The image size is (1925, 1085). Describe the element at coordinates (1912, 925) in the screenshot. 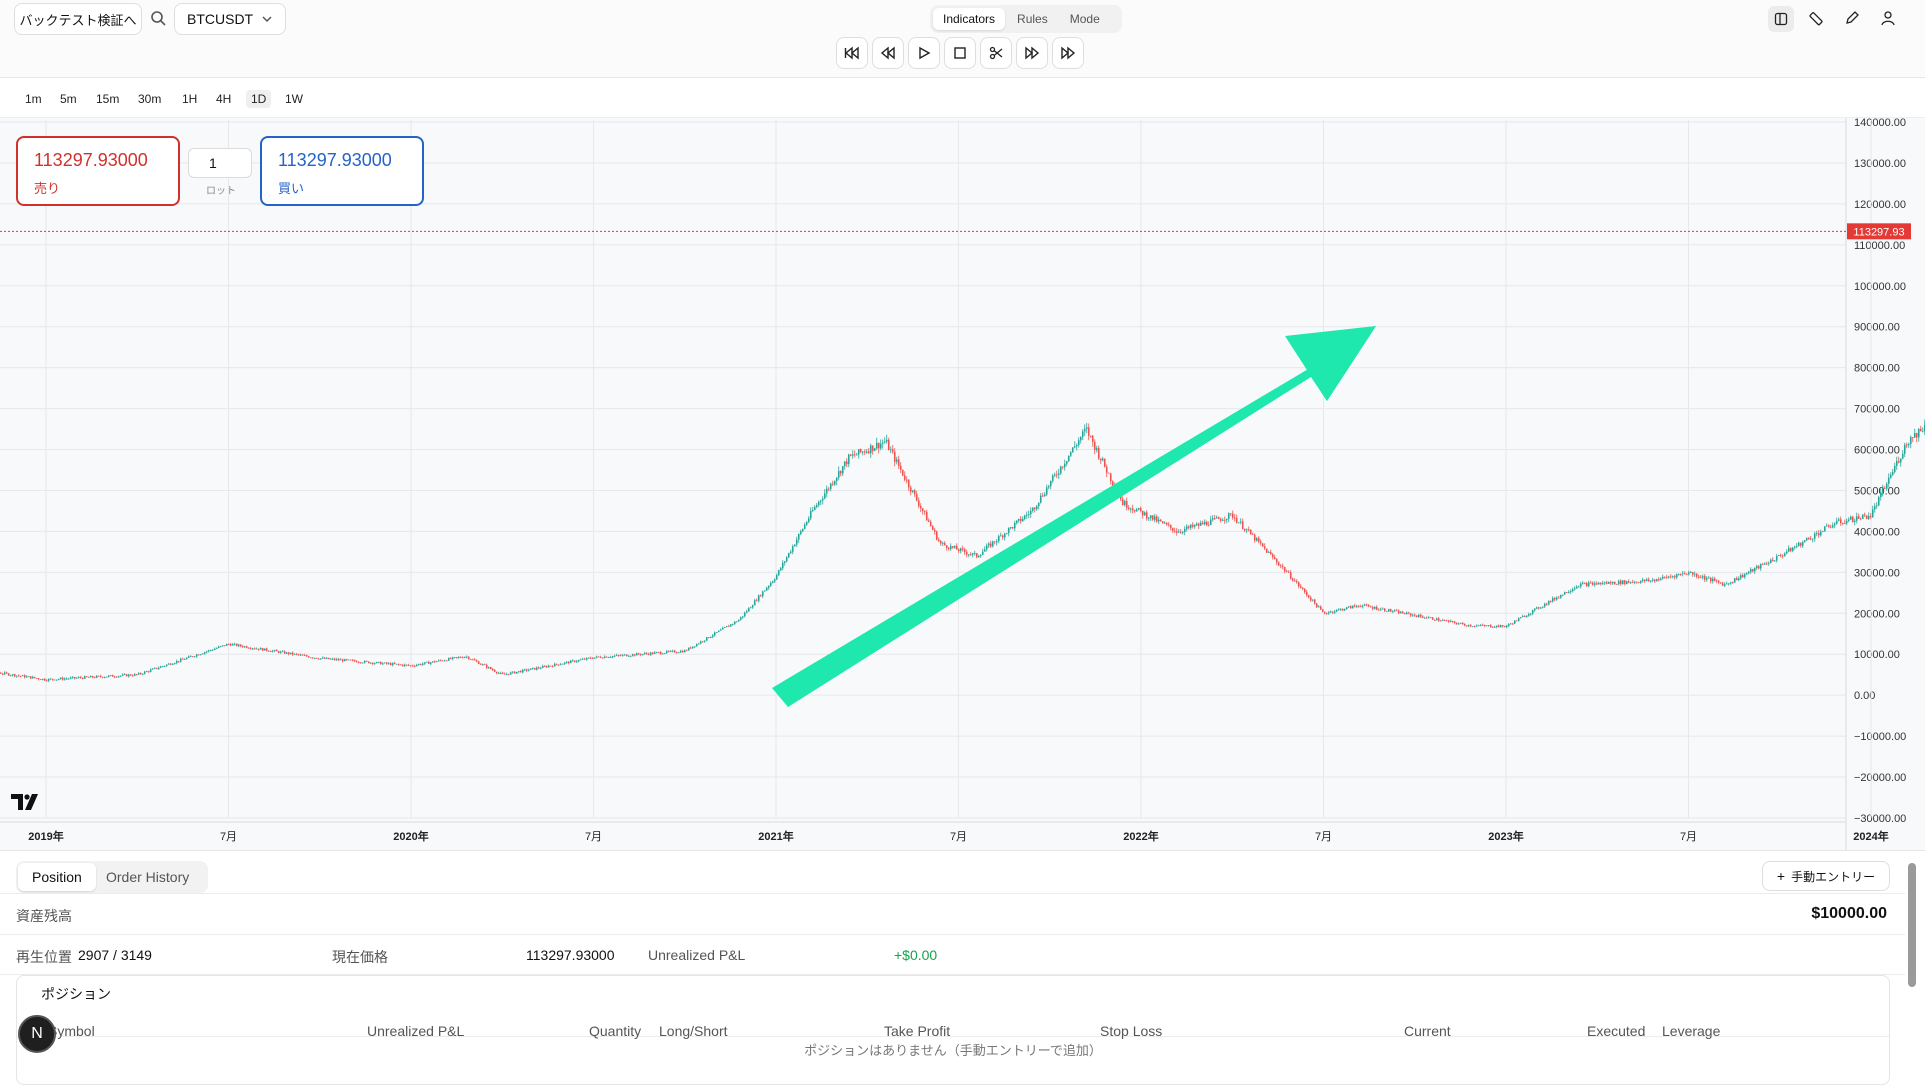

I see `scrollbar` at that location.